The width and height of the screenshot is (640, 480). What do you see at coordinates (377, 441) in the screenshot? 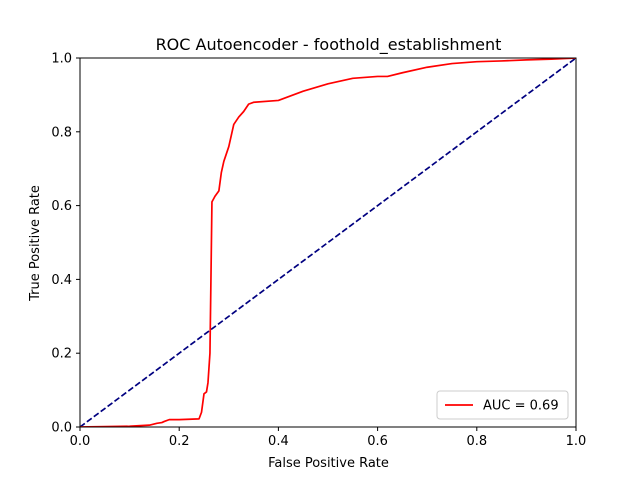
I see `x-tick-label: 0.6` at bounding box center [377, 441].